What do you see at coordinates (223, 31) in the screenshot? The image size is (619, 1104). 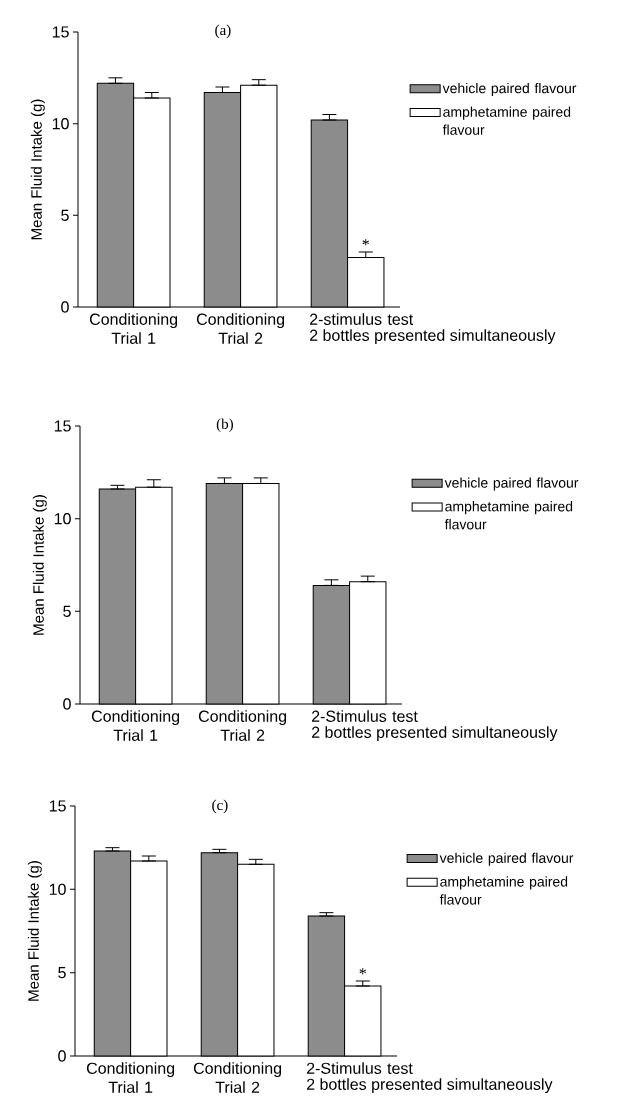 I see `chart-title: (a)` at bounding box center [223, 31].